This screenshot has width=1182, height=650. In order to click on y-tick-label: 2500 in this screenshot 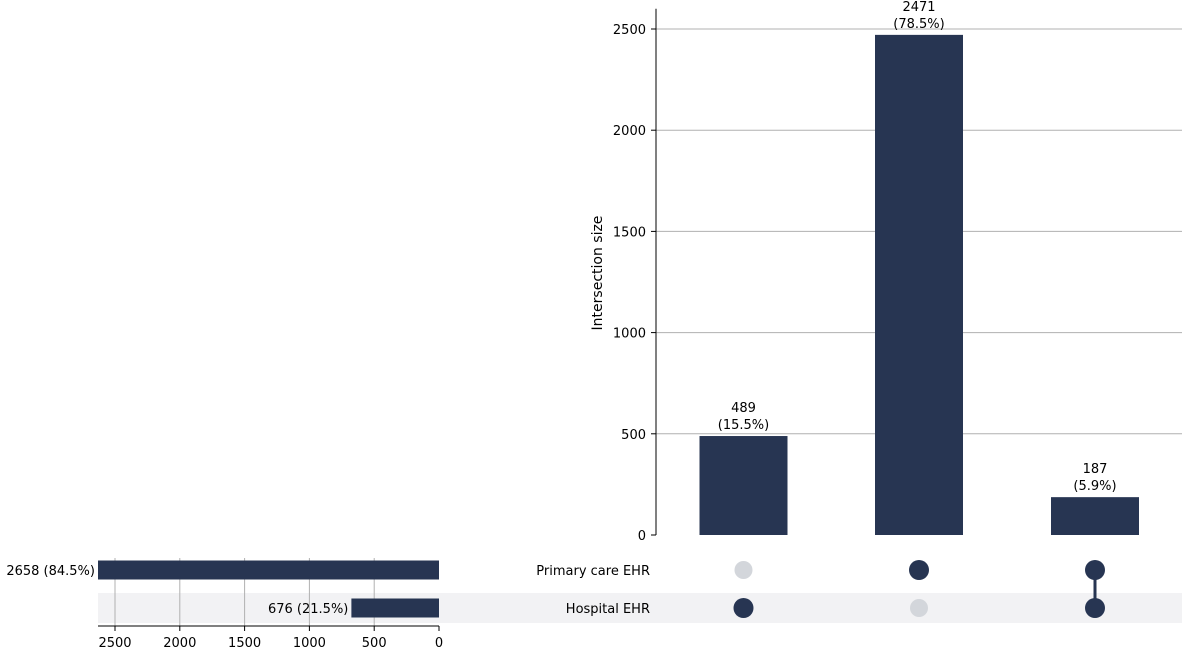, I will do `click(629, 30)`.